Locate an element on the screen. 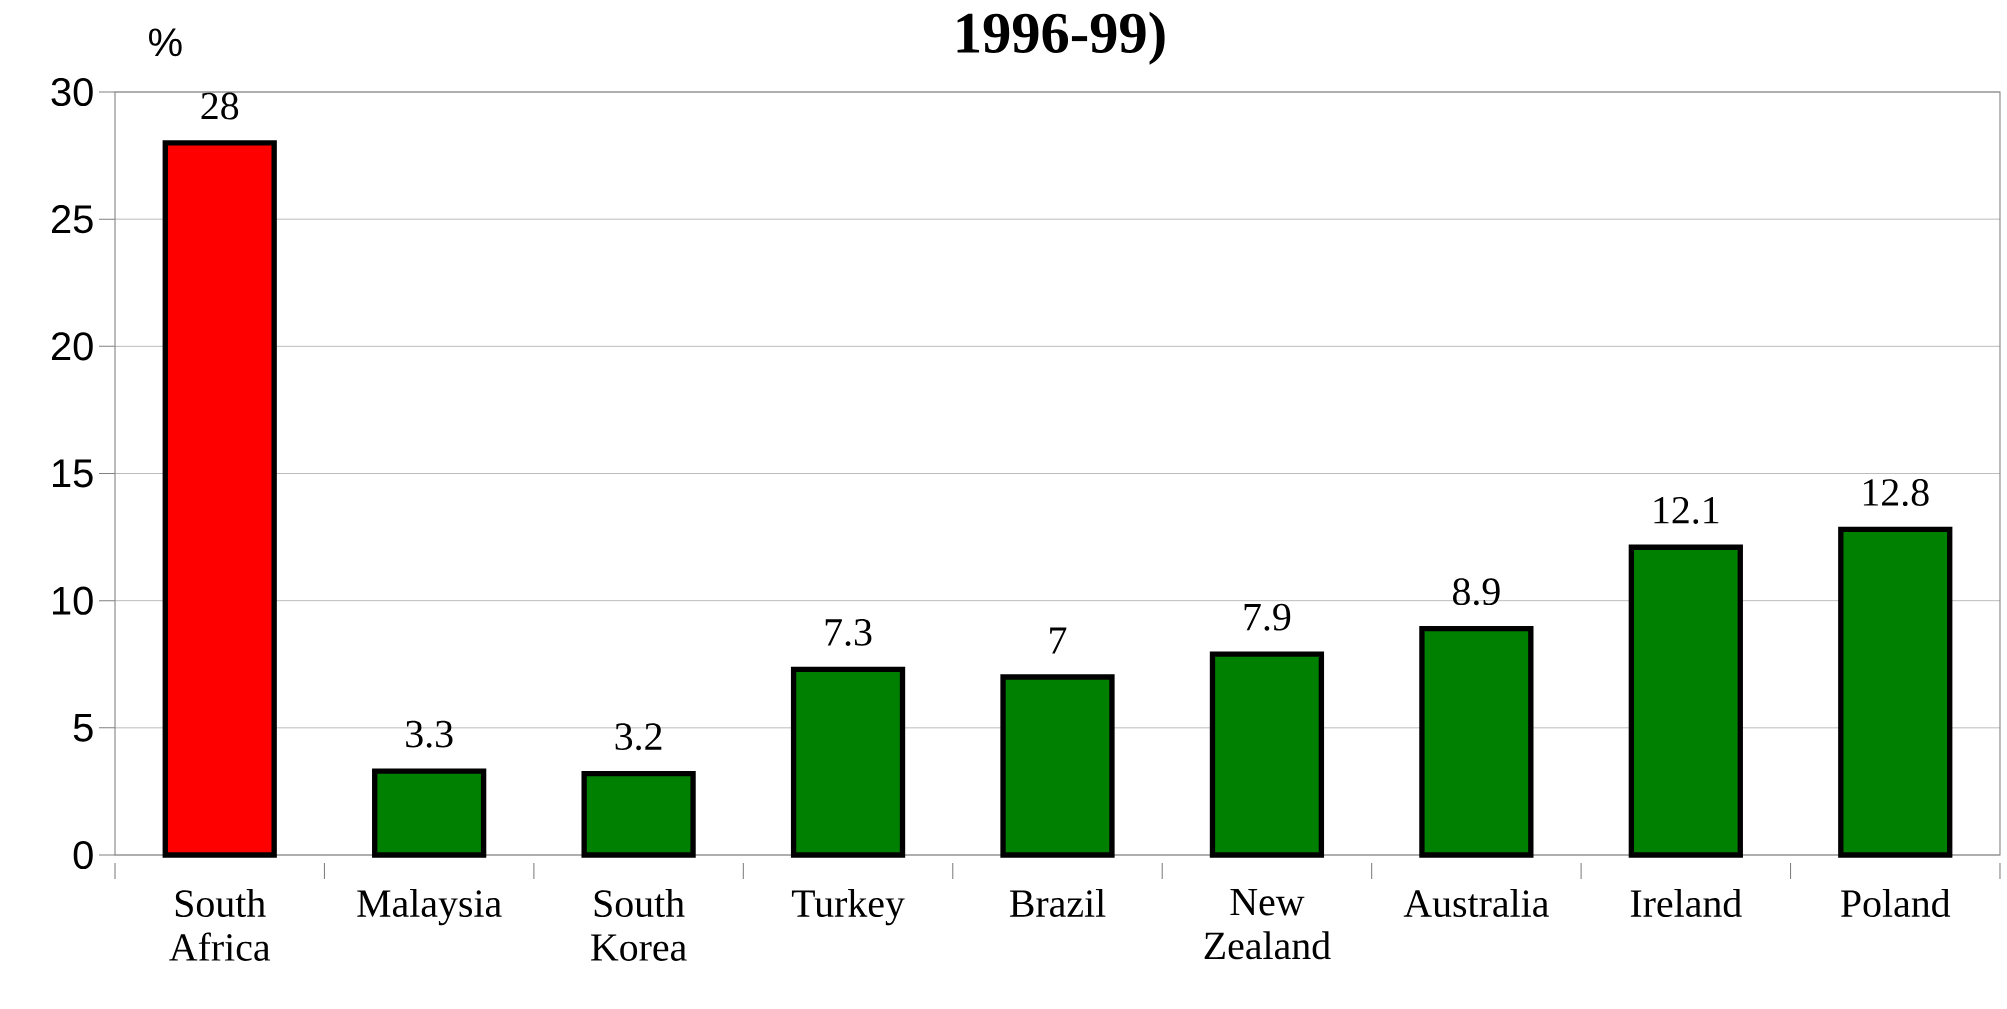  x-tick-label: South Africa is located at coordinates (220, 925).